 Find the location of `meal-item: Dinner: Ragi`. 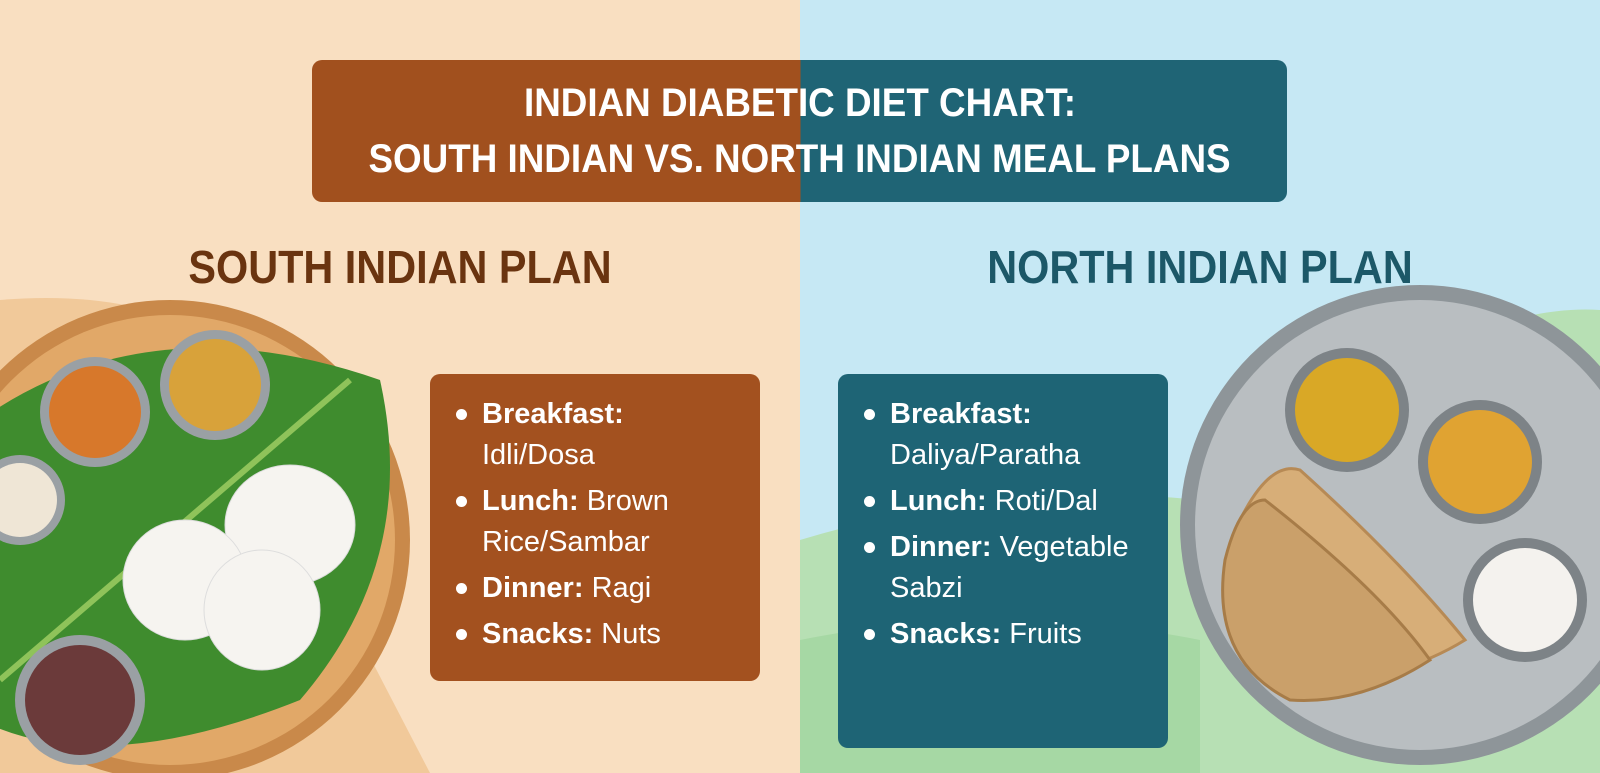

meal-item: Dinner: Ragi is located at coordinates (594, 588).